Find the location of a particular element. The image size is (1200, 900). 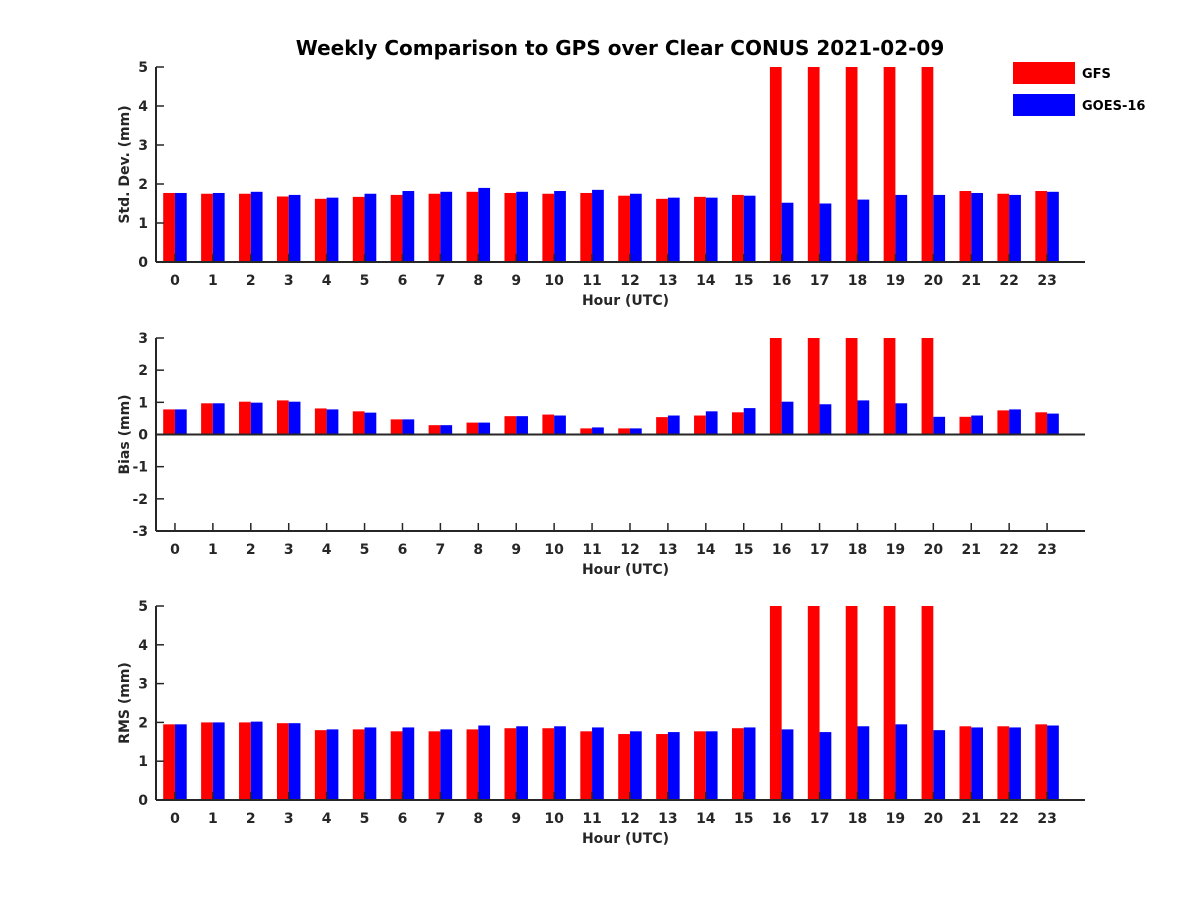

y-tick-label: 1 is located at coordinates (143, 224).